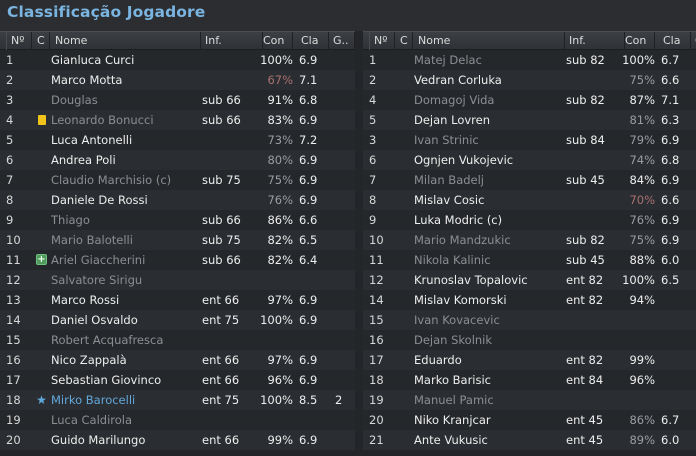 The height and width of the screenshot is (456, 696). Describe the element at coordinates (280, 100) in the screenshot. I see `home-player-condition: 91%` at that location.